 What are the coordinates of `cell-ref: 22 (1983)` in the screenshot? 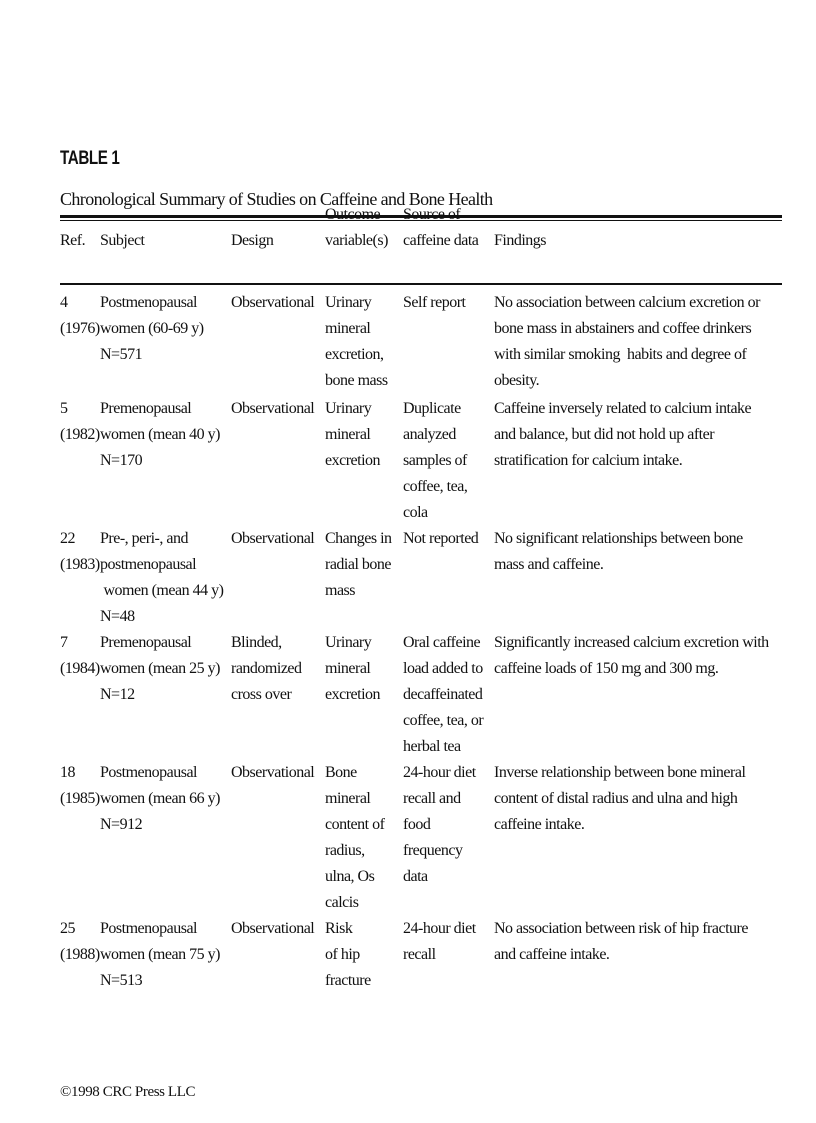 It's located at (80, 551).